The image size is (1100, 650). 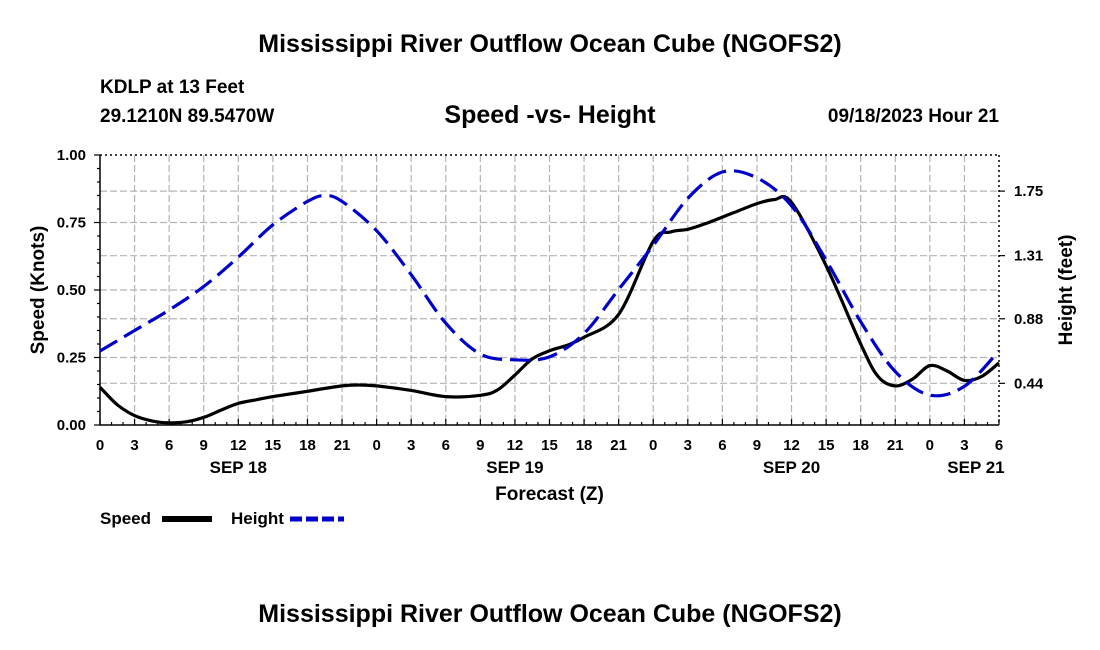 I want to click on forecast-datetime: 09/18/2023 Hour 21, so click(x=913, y=116).